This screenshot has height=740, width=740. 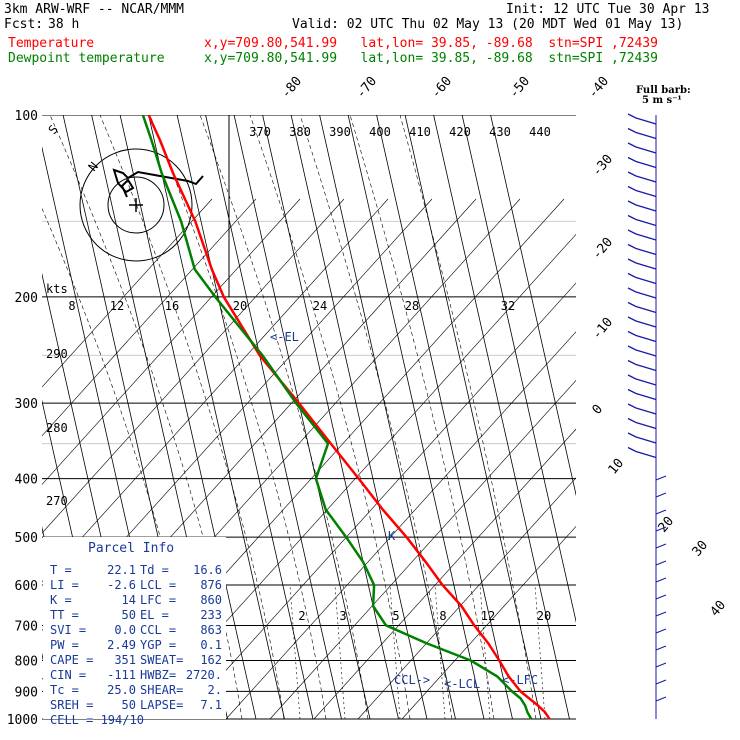 What do you see at coordinates (211, 615) in the screenshot?
I see `parcel-field-value: 233` at bounding box center [211, 615].